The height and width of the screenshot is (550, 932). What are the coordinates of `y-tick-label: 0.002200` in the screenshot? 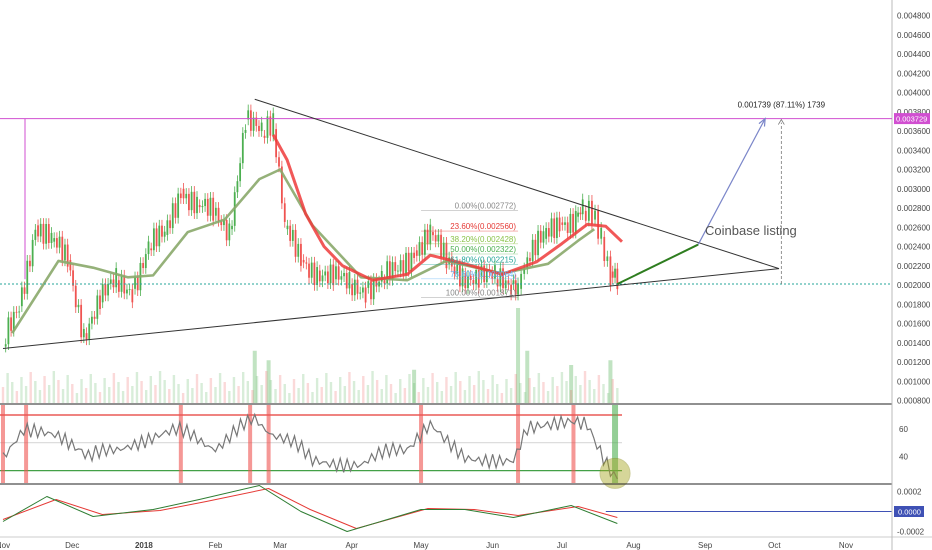 It's located at (914, 266).